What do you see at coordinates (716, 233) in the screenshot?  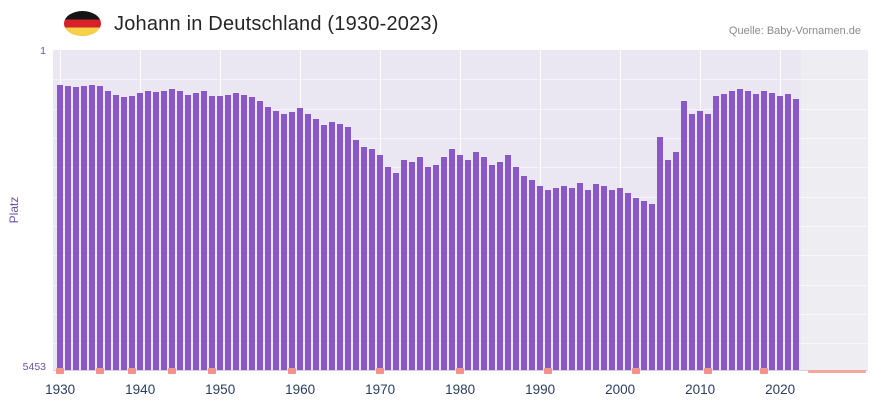 I see `bar-2012` at bounding box center [716, 233].